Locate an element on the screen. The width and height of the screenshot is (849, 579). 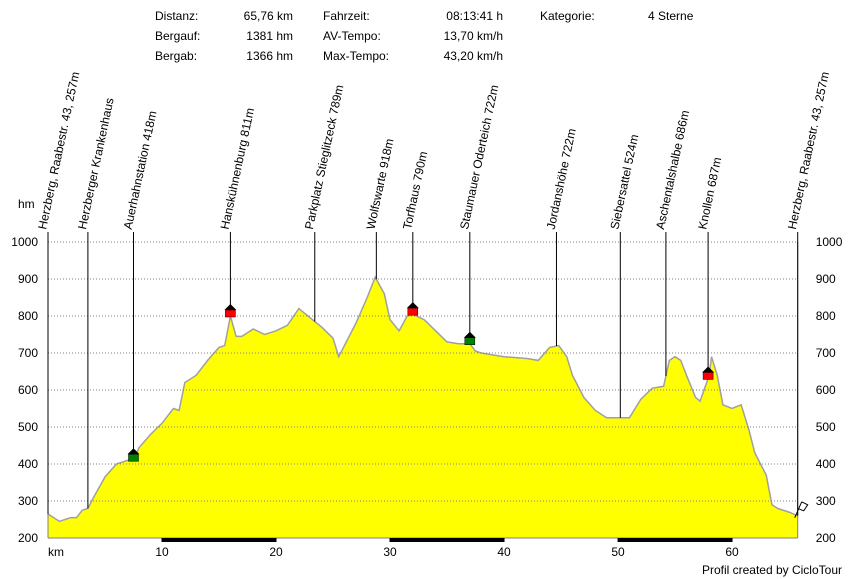
stat-label: Kategorie: is located at coordinates (567, 16).